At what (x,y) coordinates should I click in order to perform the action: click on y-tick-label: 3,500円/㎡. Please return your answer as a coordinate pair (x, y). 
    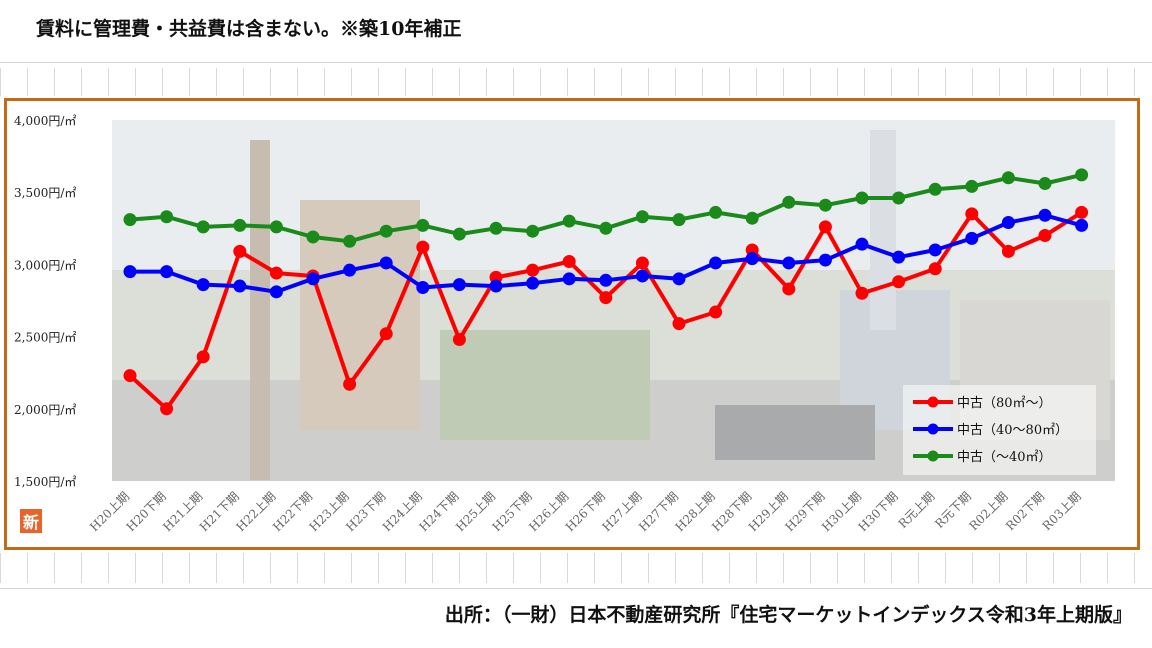
    Looking at the image, I should click on (45, 193).